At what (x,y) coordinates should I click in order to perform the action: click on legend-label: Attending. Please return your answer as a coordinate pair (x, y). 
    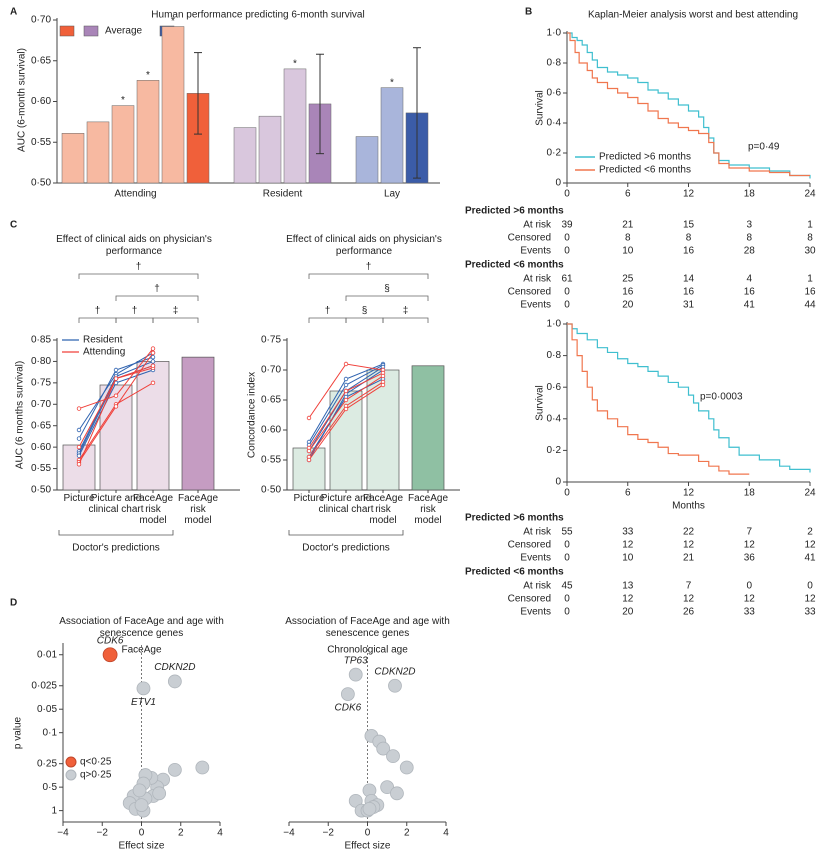
    Looking at the image, I should click on (104, 352).